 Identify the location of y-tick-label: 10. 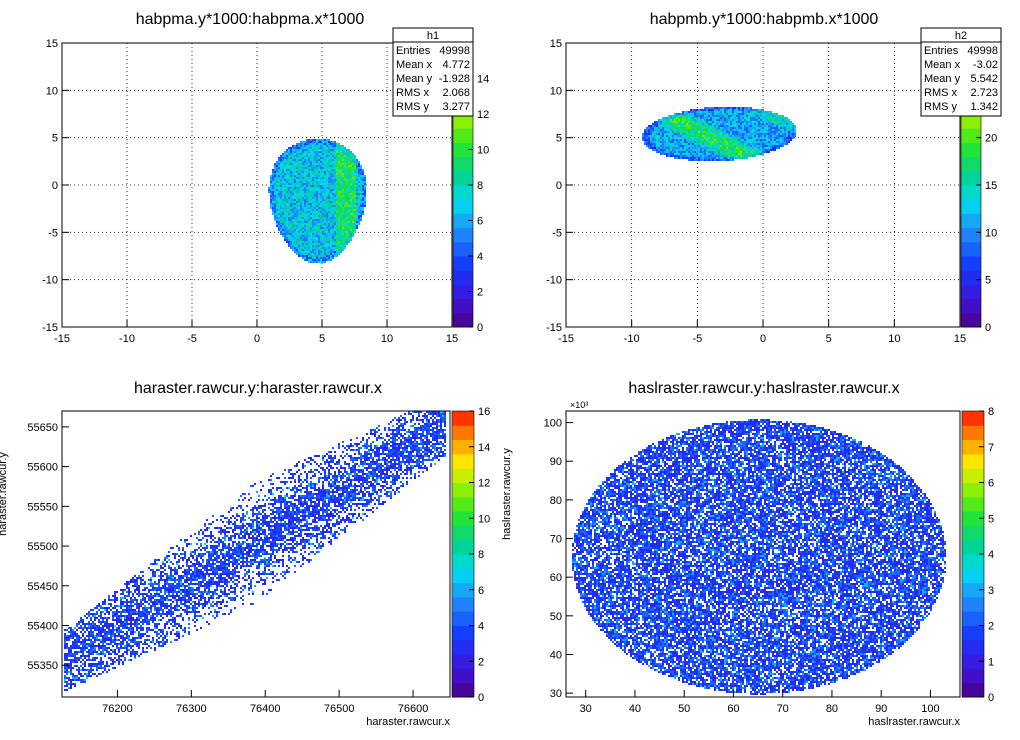
(52, 91).